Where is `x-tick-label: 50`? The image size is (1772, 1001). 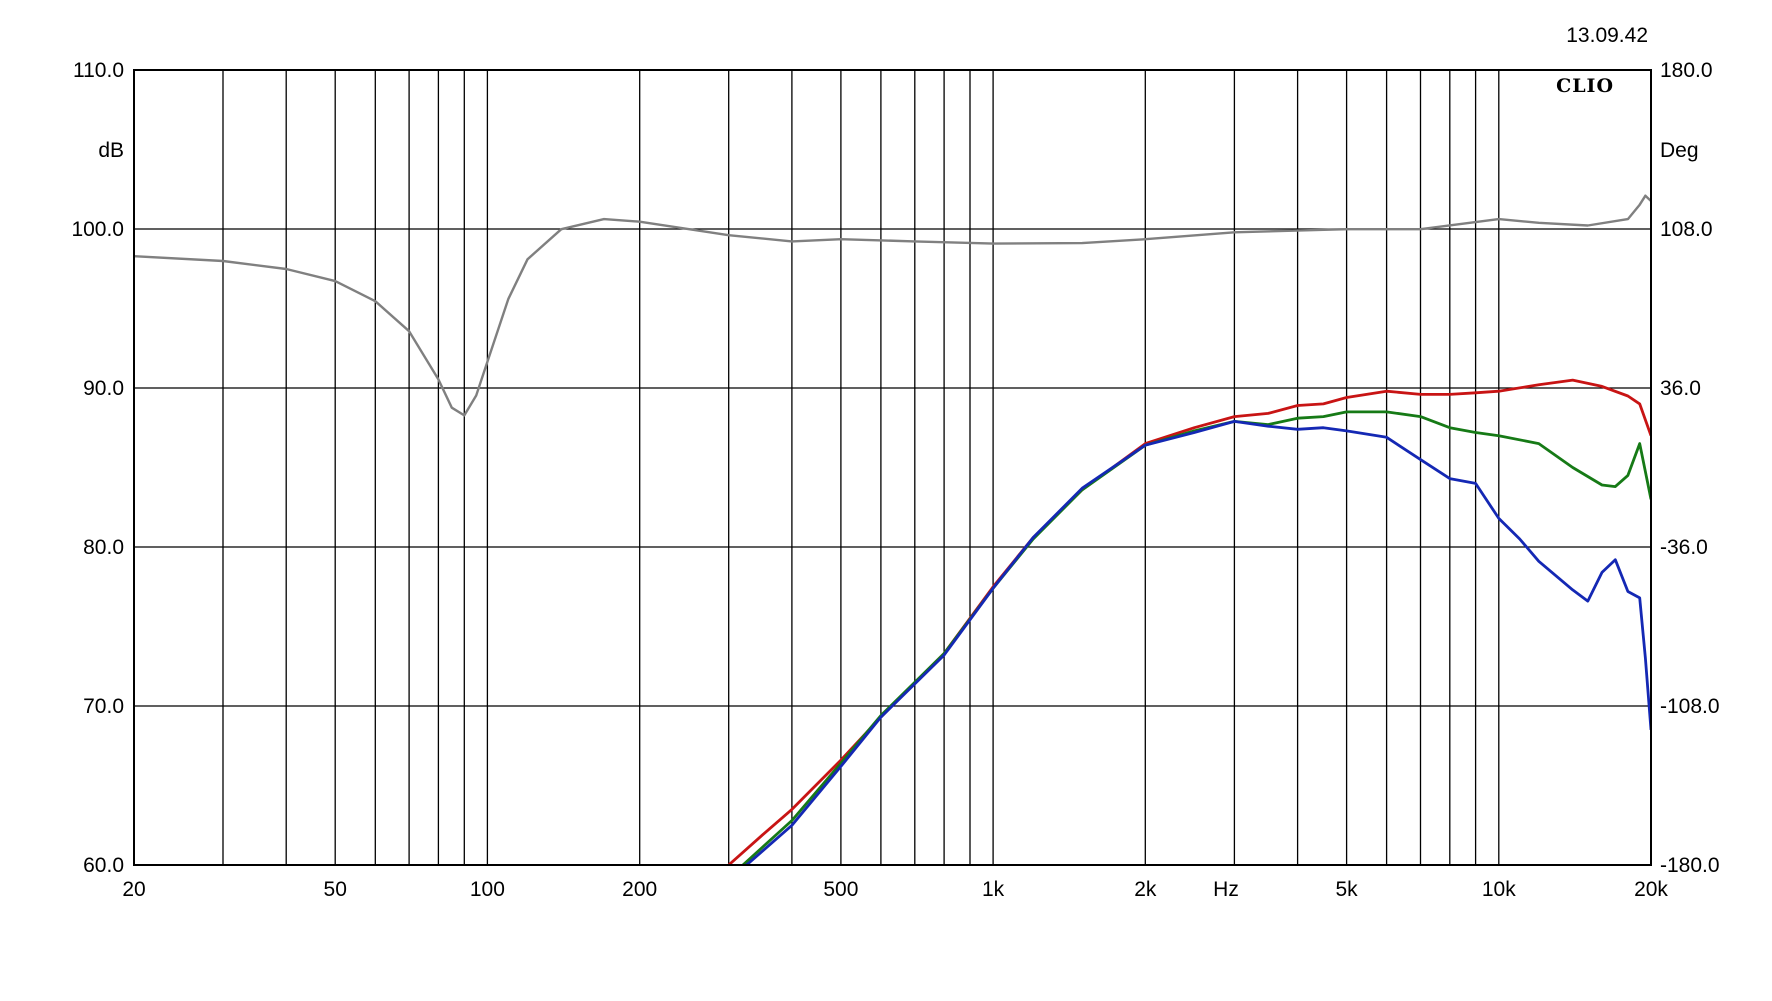
x-tick-label: 50 is located at coordinates (335, 889).